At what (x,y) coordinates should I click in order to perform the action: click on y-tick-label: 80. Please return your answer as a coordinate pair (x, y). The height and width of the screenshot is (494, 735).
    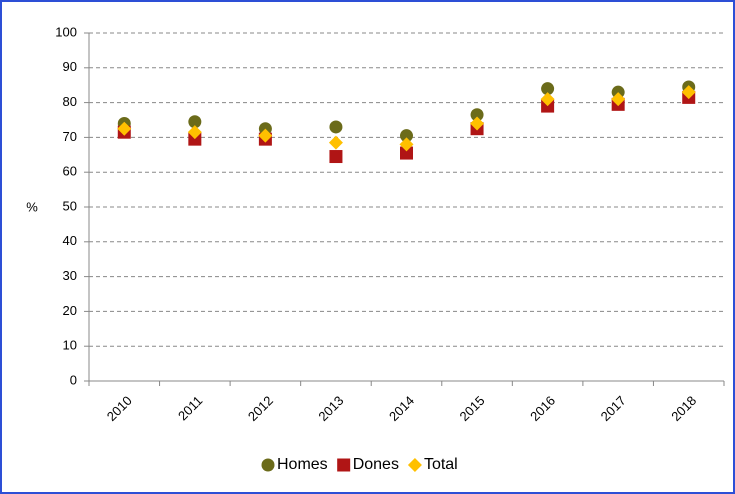
    Looking at the image, I should click on (70, 101).